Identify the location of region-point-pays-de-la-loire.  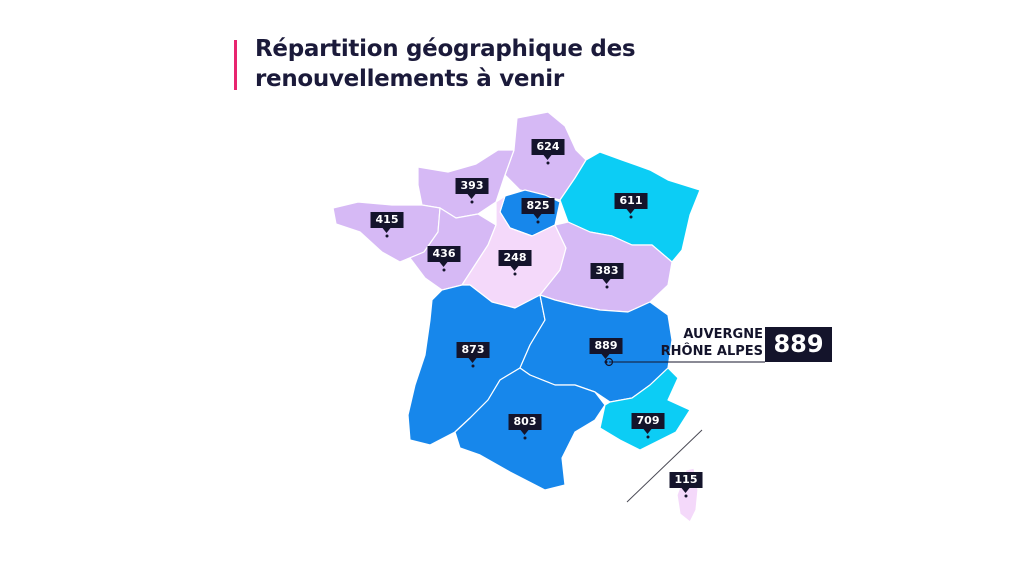
(444, 270).